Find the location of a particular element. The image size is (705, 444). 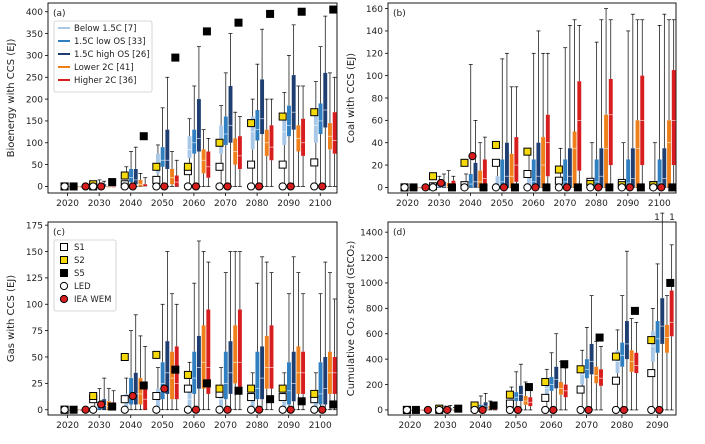

y-axis-label: Gas with CCS (EJ) is located at coordinates (11, 318).